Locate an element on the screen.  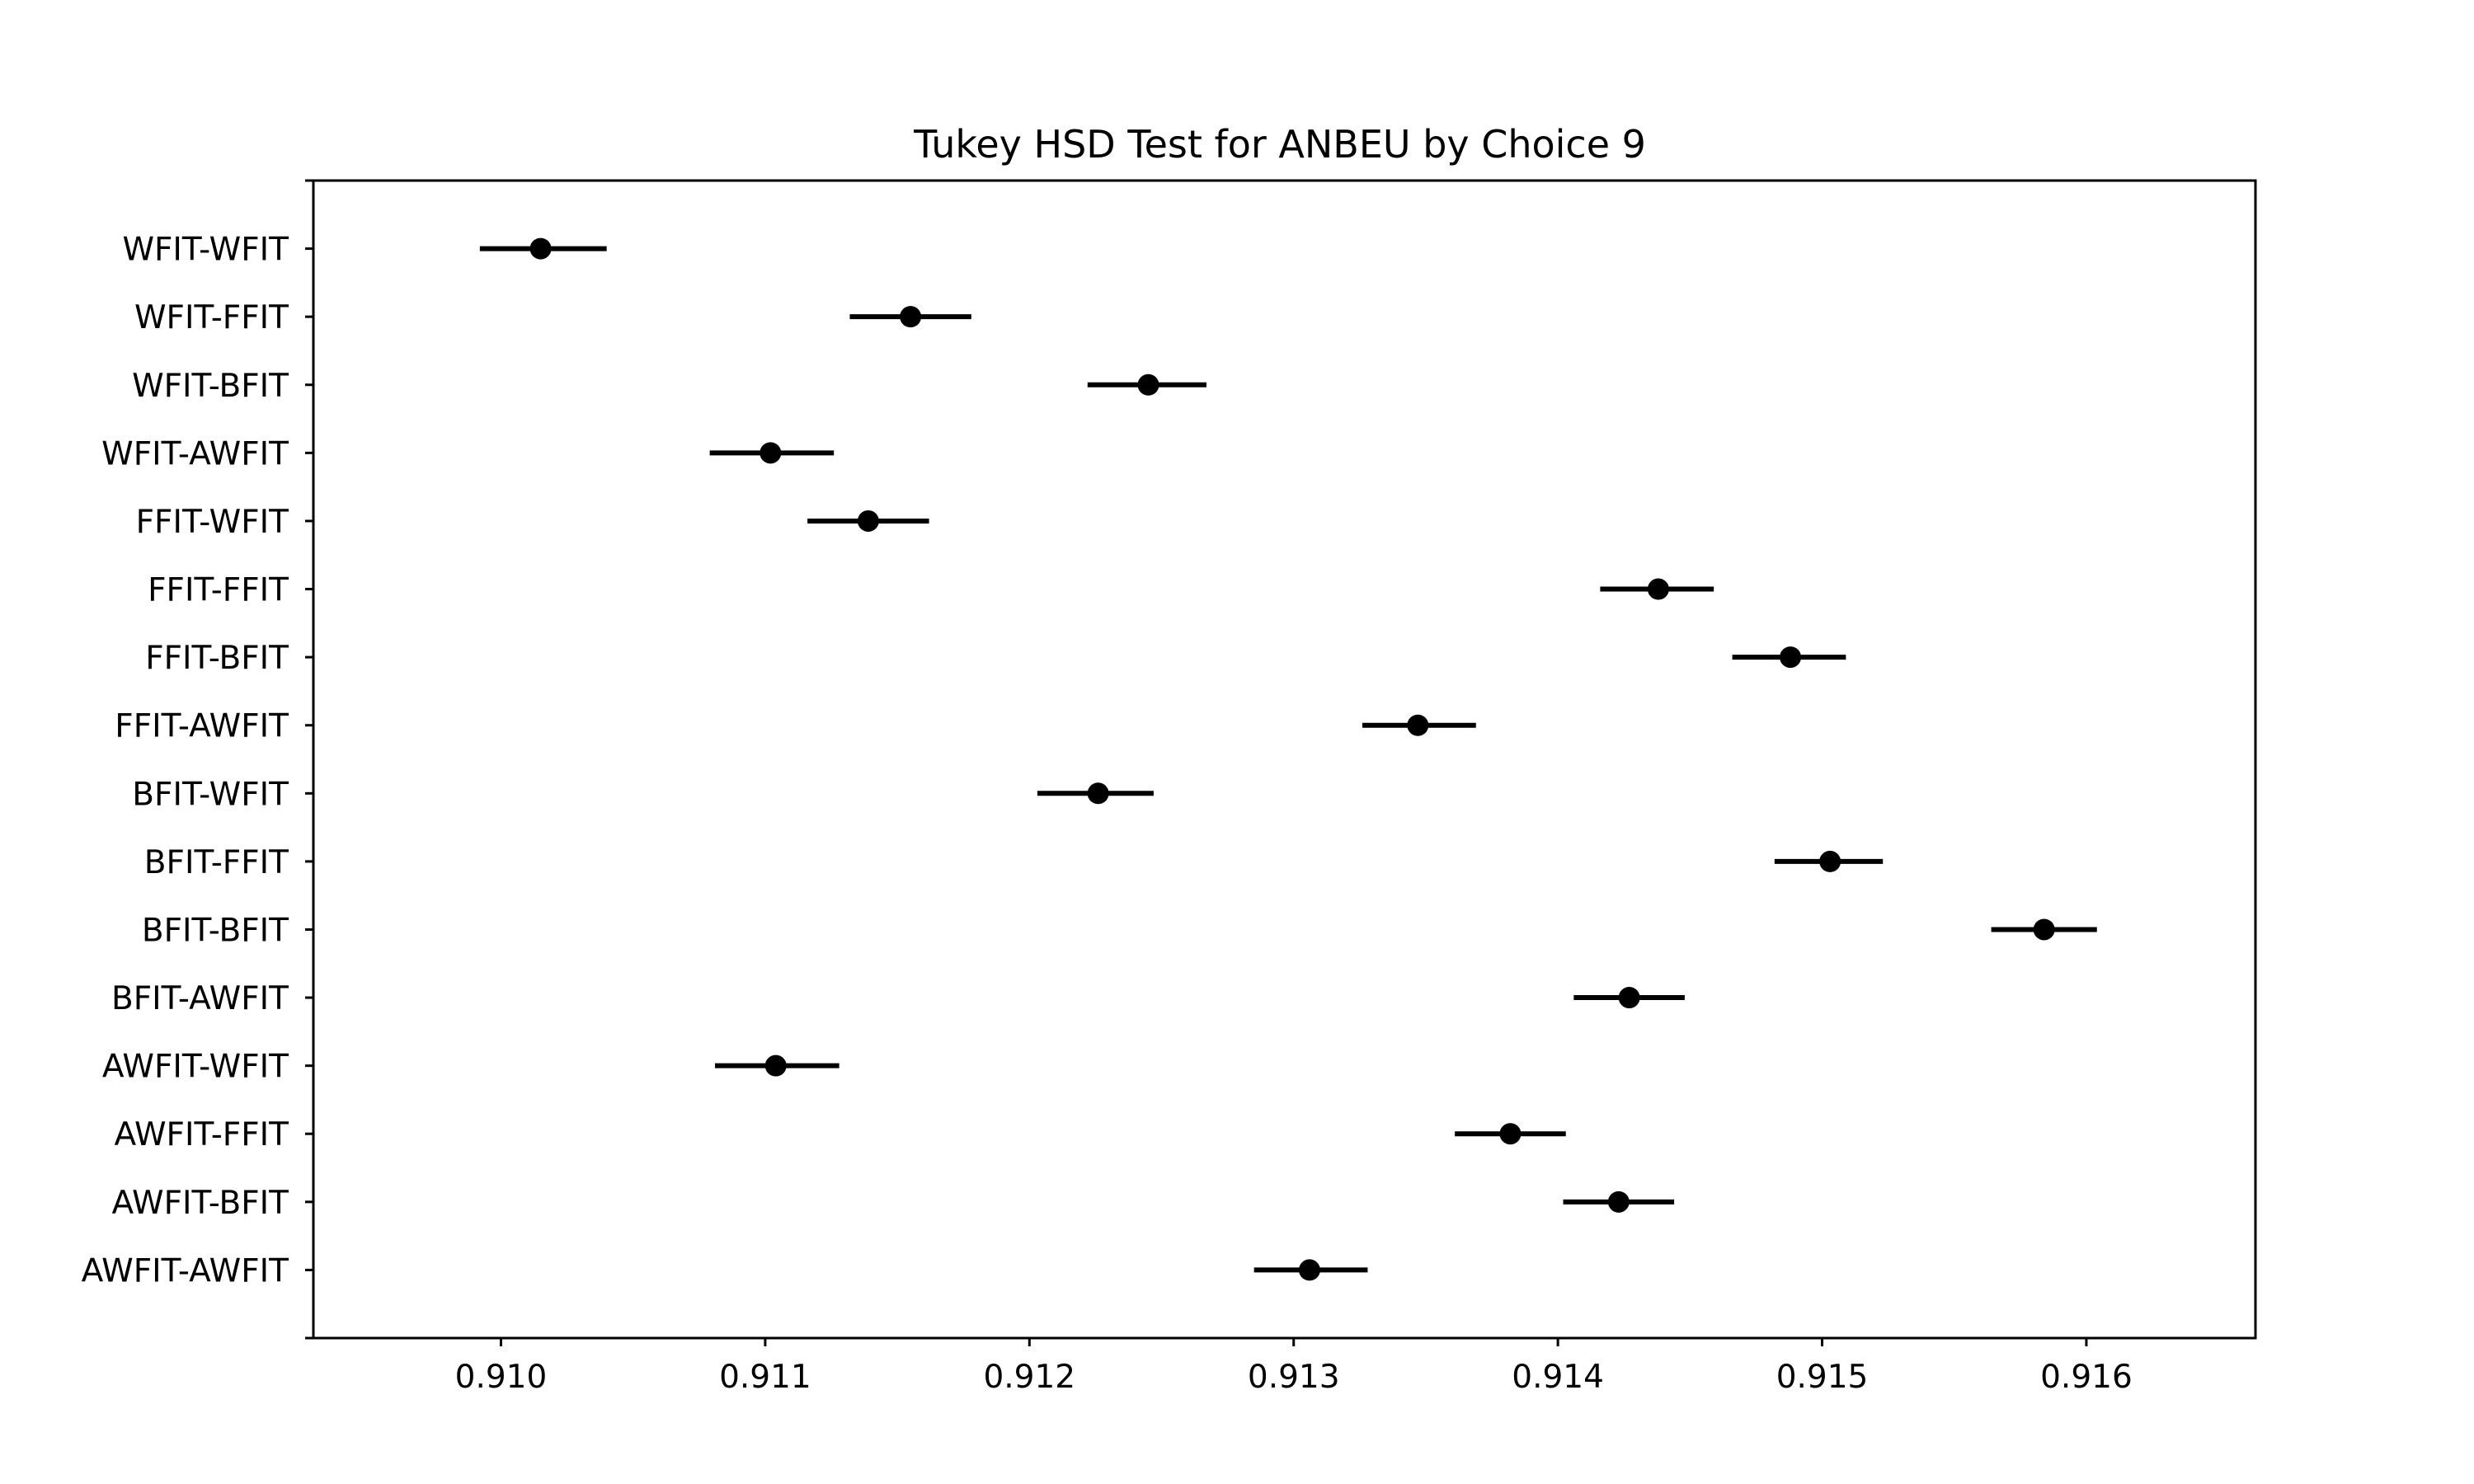
y-tick-label: AWFIT-WFIT is located at coordinates (195, 1067).